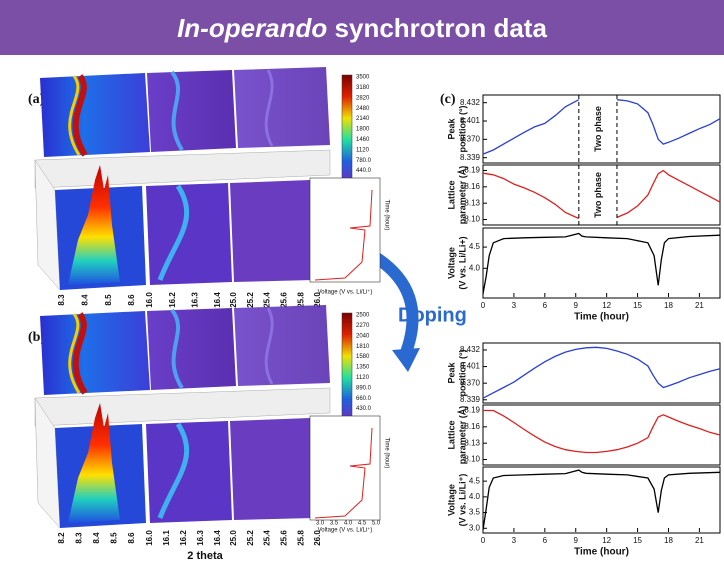 Image resolution: width=724 pixels, height=563 pixels. I want to click on x-tick-label: 8.5, so click(114, 538).